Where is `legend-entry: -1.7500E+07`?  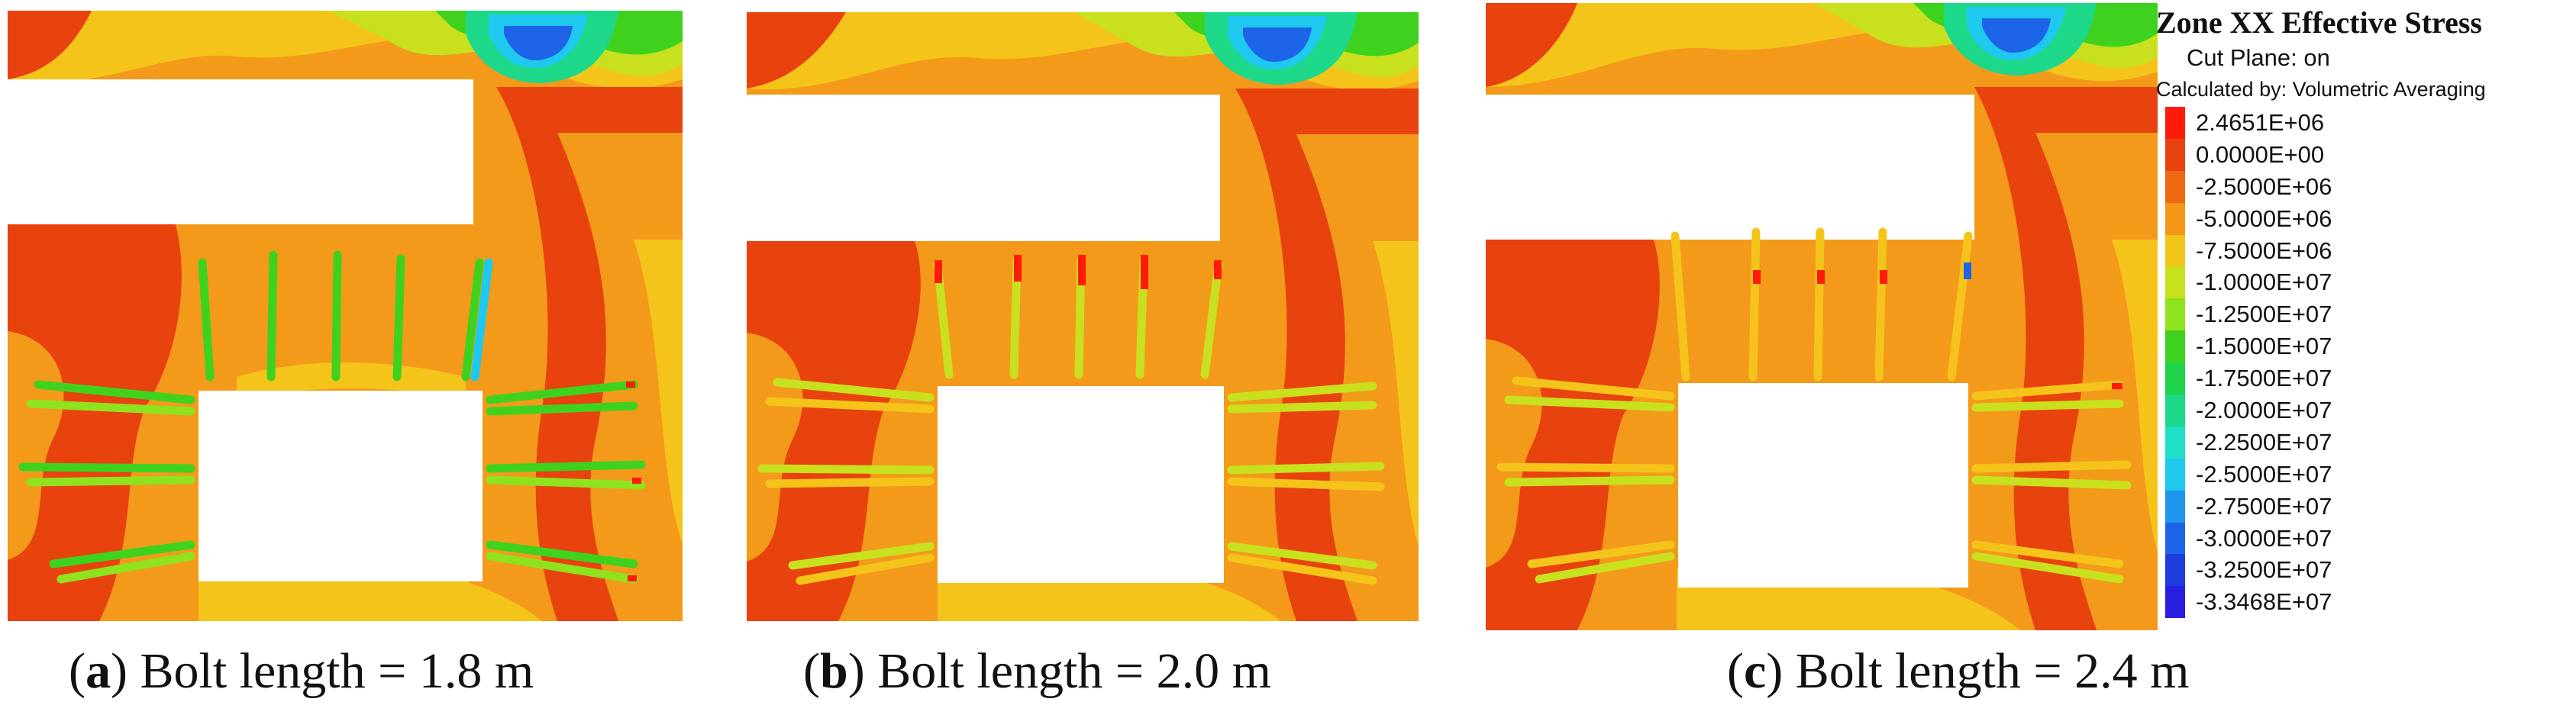 legend-entry: -1.7500E+07 is located at coordinates (2248, 378).